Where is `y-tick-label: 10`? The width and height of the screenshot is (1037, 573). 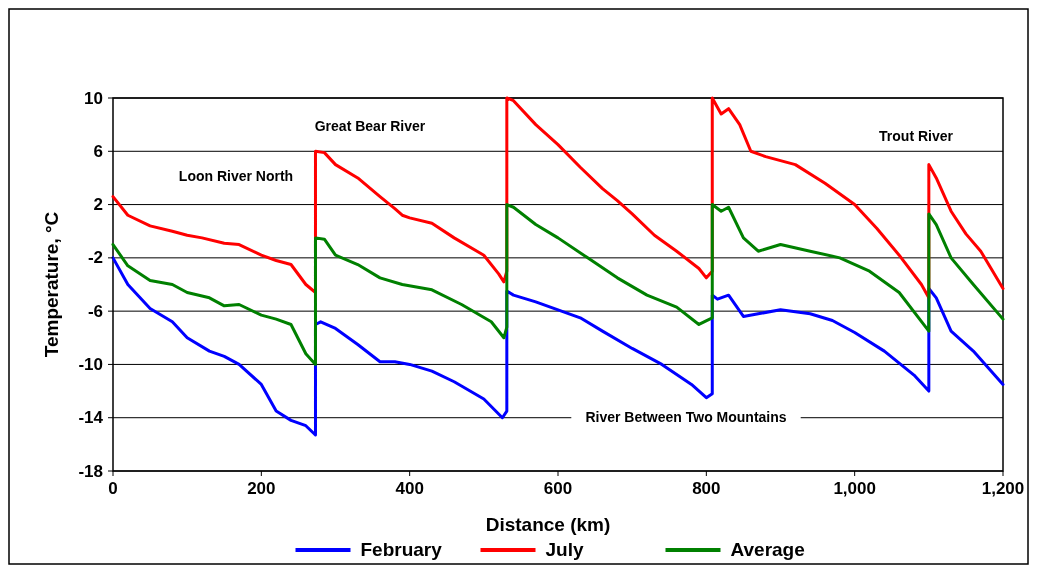 y-tick-label: 10 is located at coordinates (93, 98).